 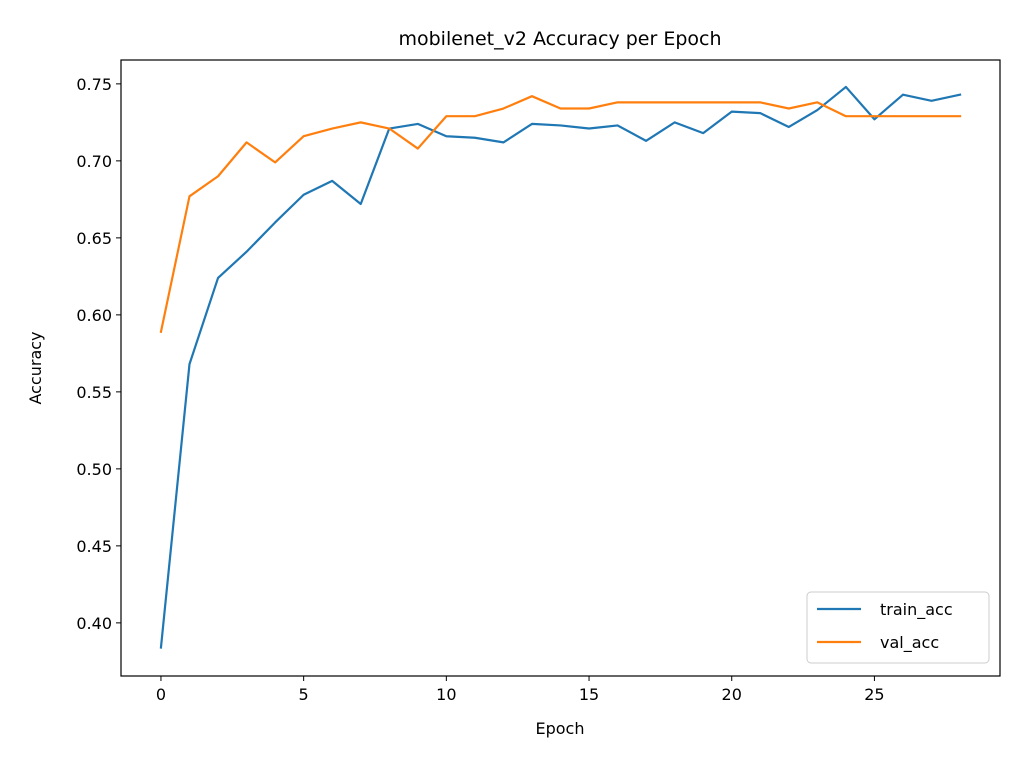 I want to click on legend: train_acc val_acc, so click(x=898, y=627).